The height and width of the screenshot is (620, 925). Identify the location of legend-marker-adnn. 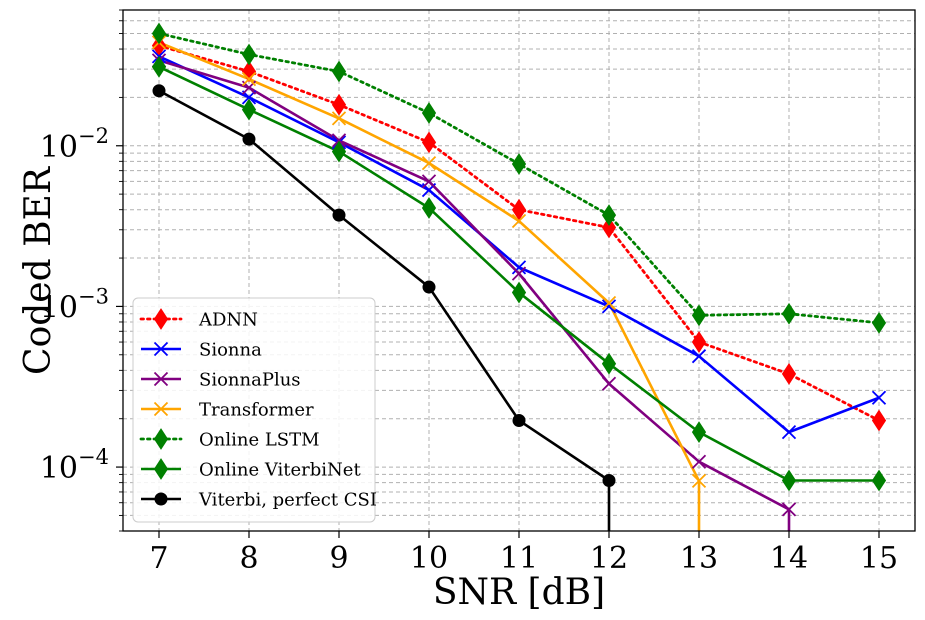
(161, 319).